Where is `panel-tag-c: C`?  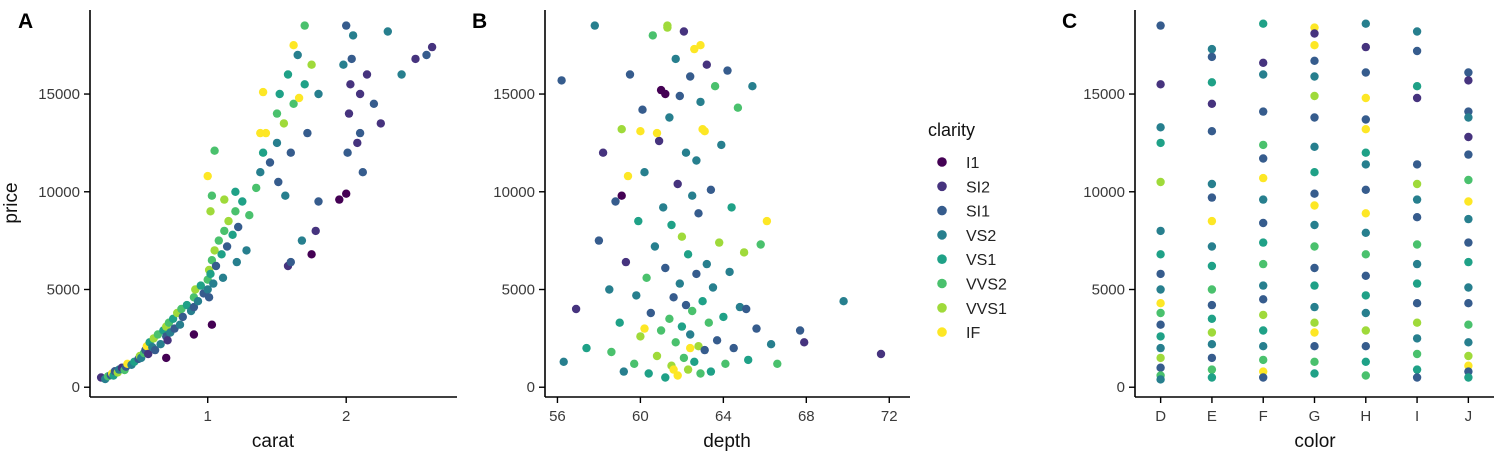
panel-tag-c: C is located at coordinates (1069, 21).